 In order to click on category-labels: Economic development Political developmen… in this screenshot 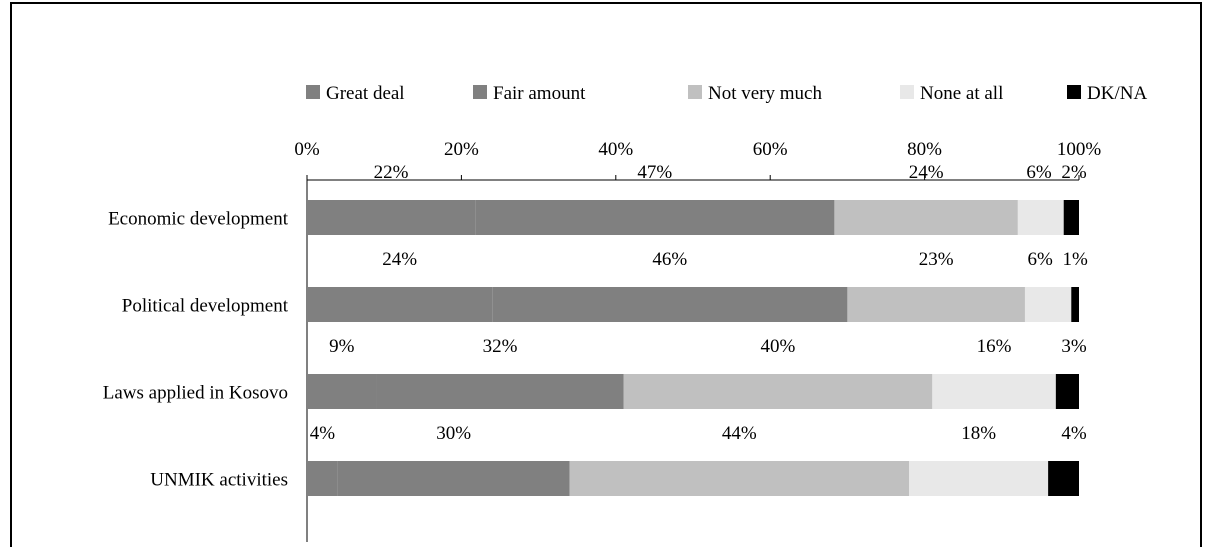, I will do `click(196, 350)`.